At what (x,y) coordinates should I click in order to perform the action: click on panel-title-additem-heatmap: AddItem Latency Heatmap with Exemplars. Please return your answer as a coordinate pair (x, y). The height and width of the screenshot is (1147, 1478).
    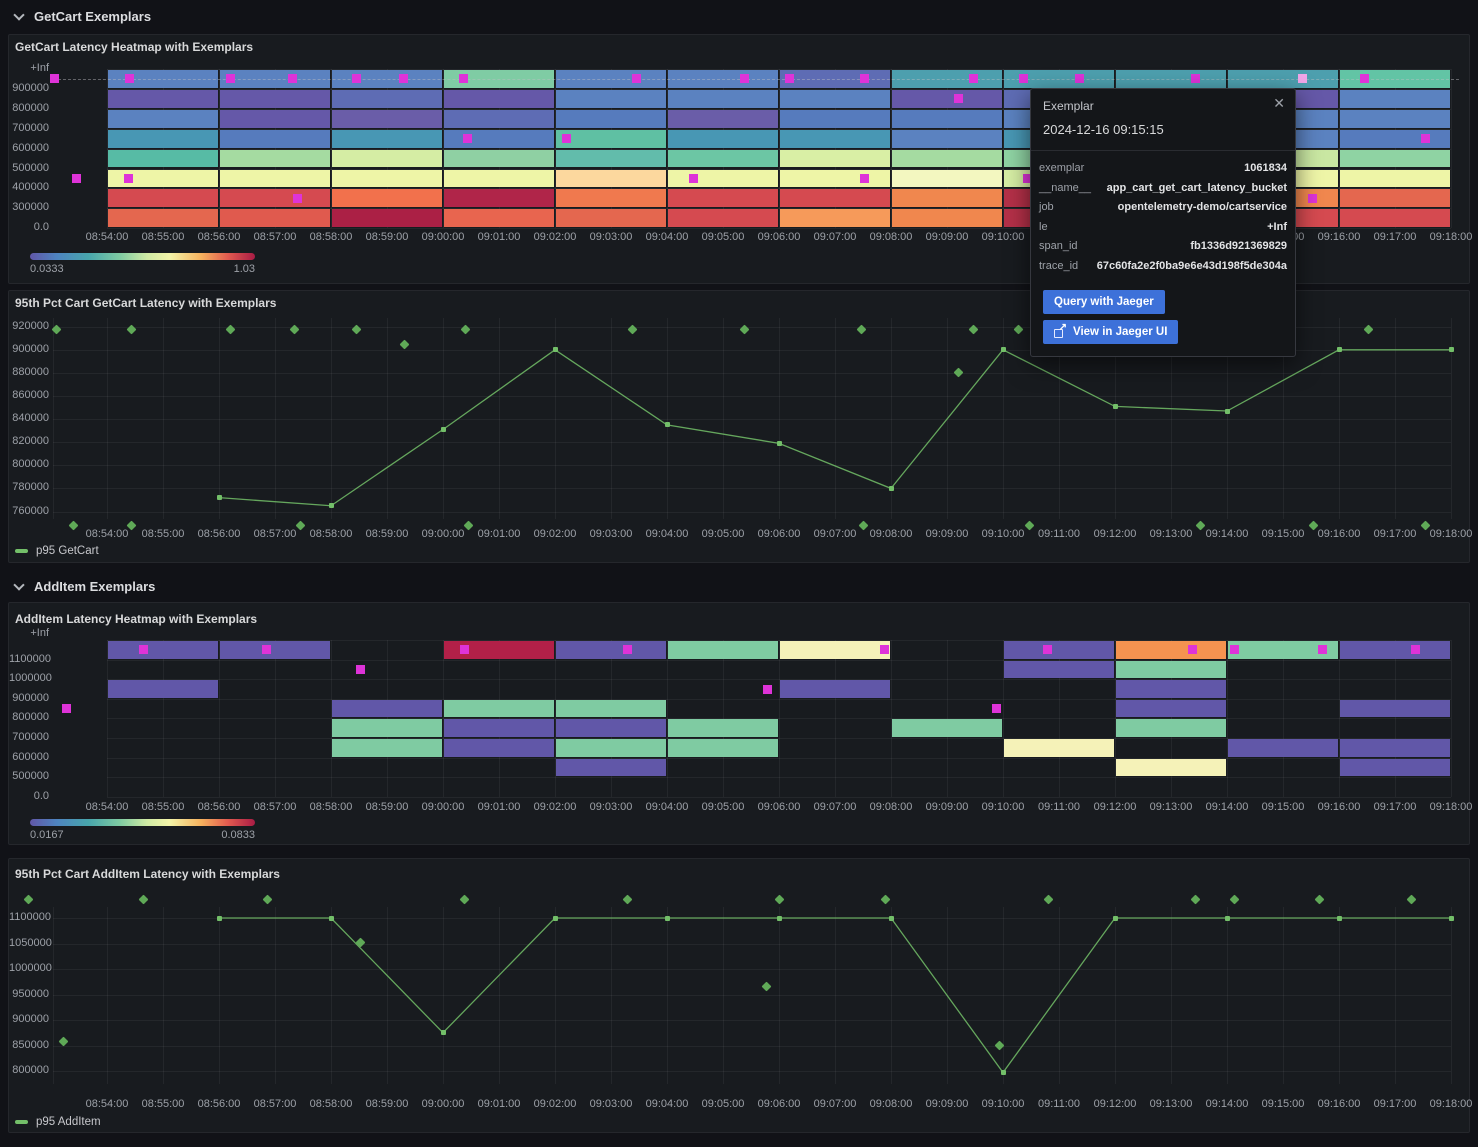
    Looking at the image, I should click on (136, 619).